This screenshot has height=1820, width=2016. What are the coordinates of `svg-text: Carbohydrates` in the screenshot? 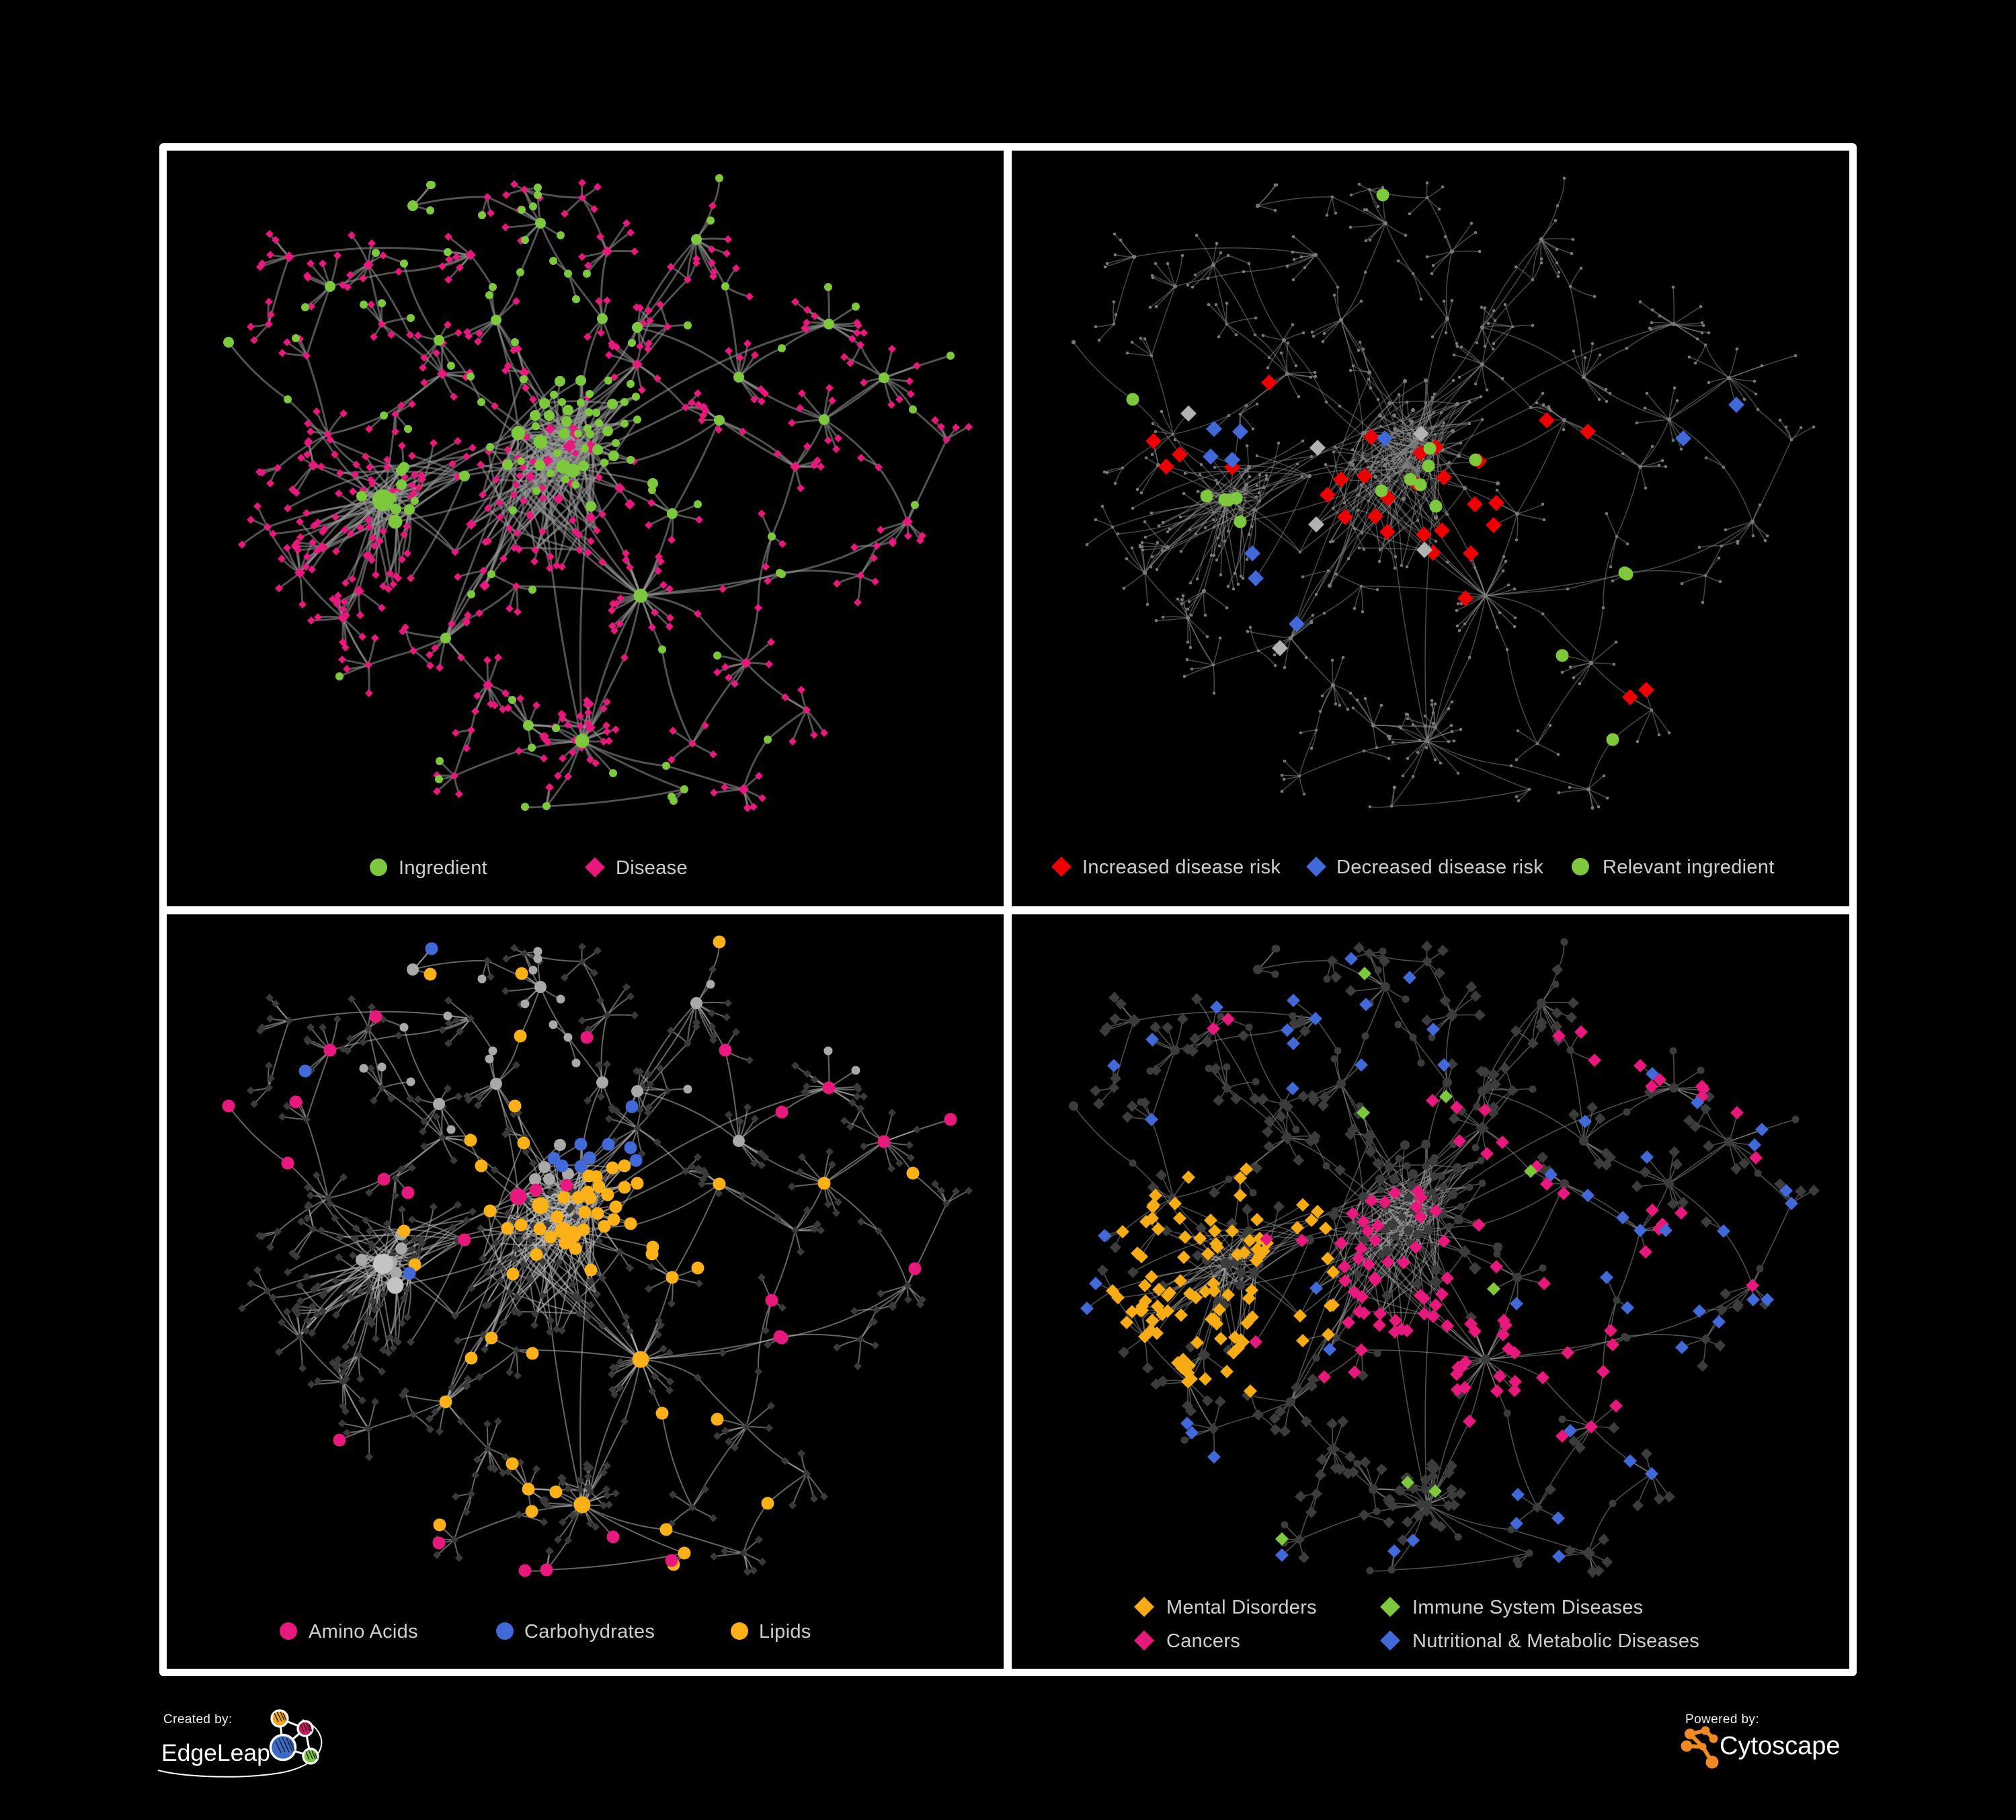 It's located at (589, 1632).